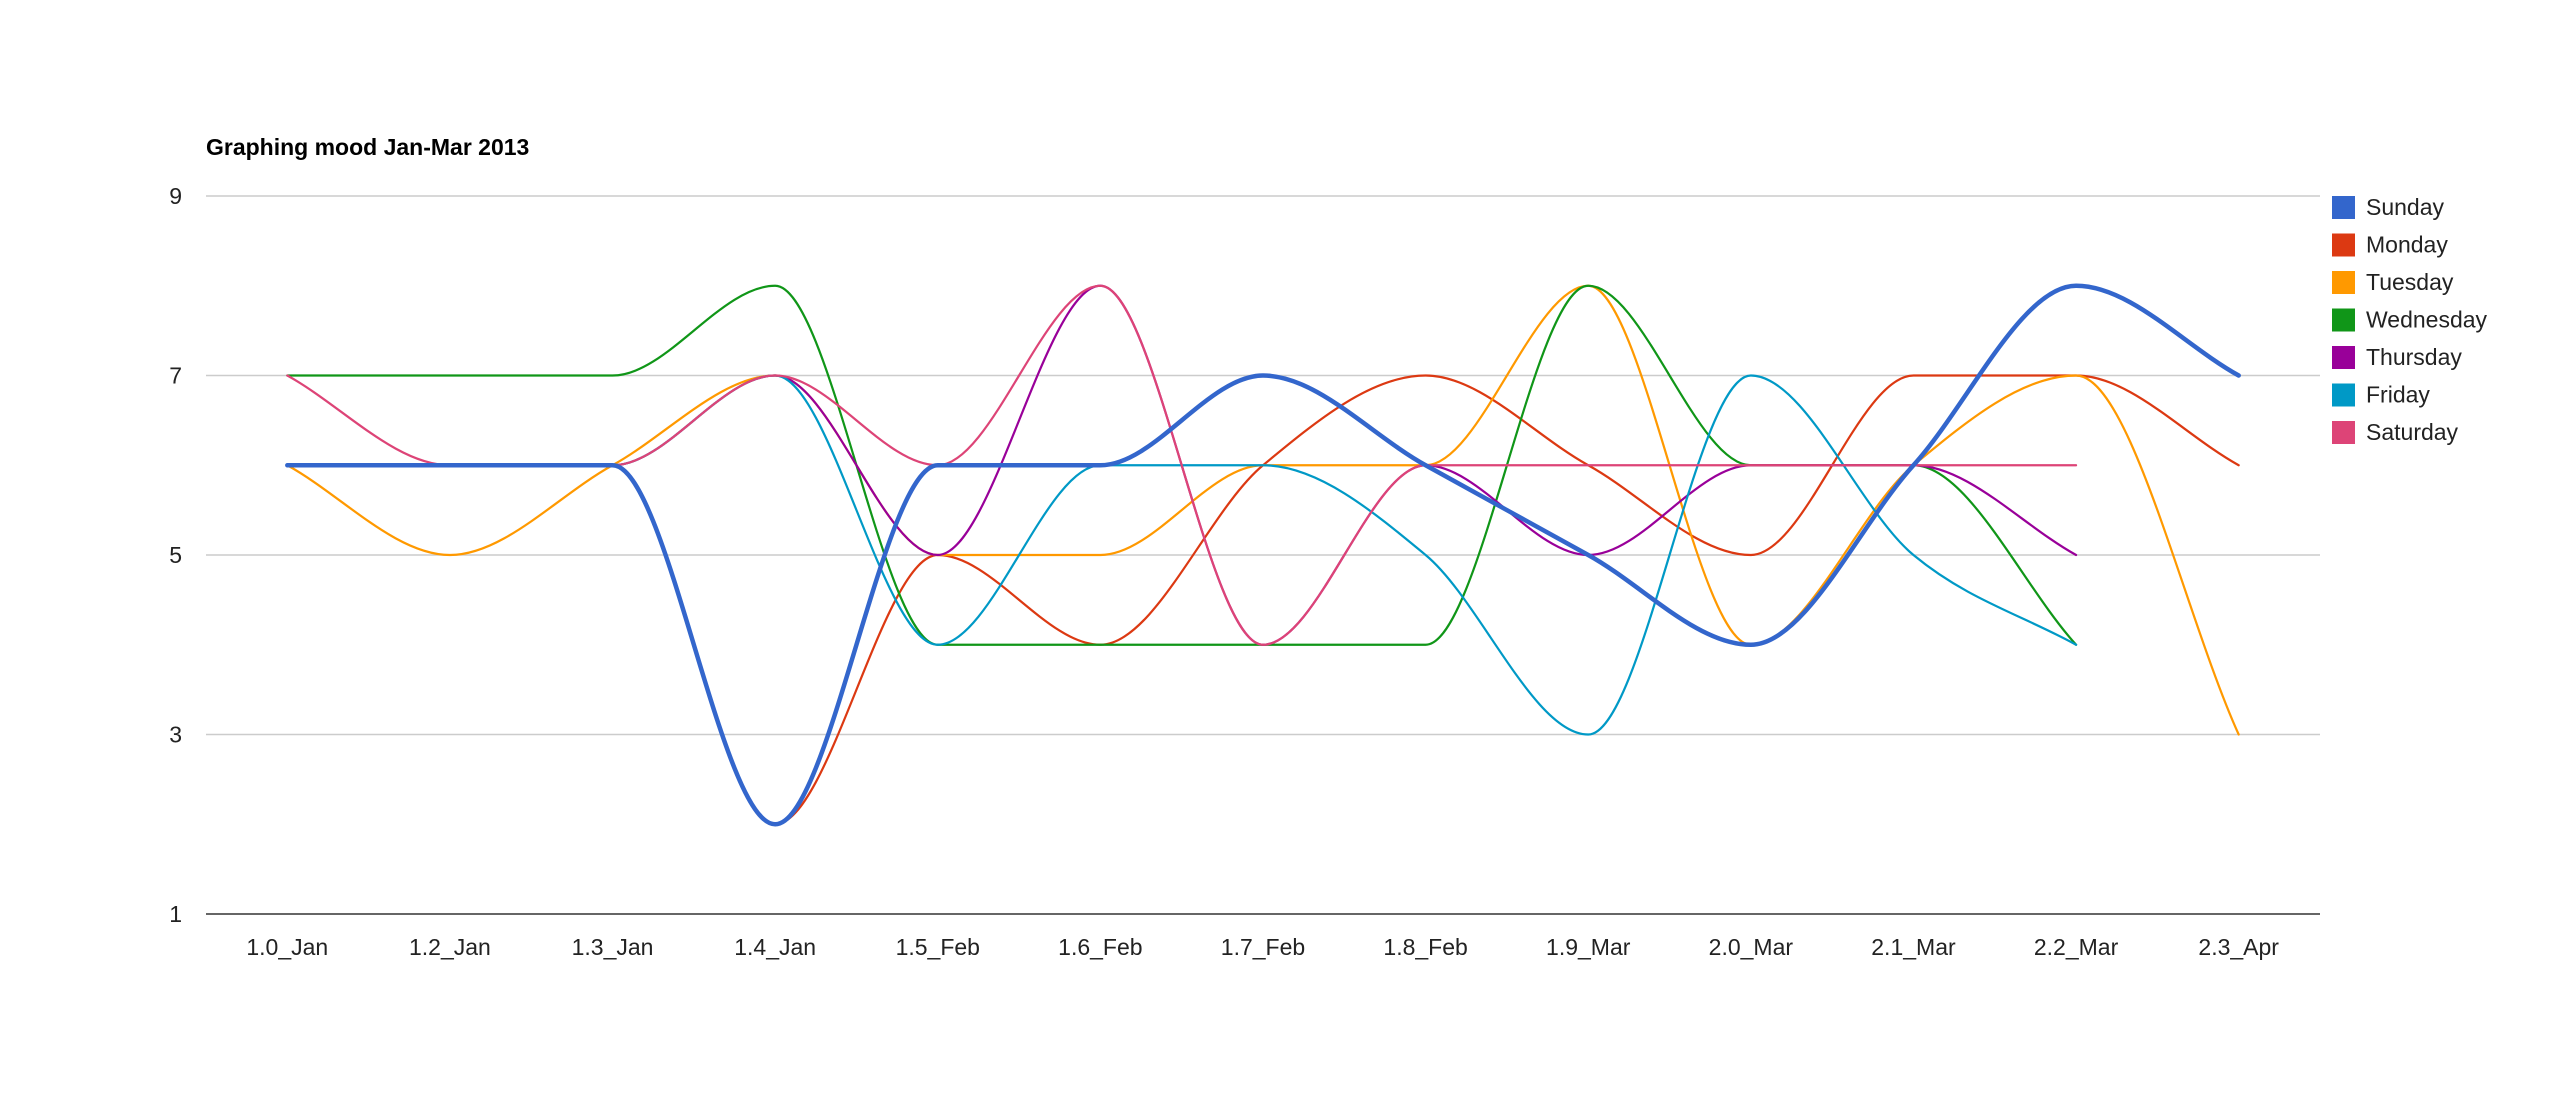 The height and width of the screenshot is (1093, 2556). What do you see at coordinates (2412, 432) in the screenshot?
I see `legend-label: Saturday` at bounding box center [2412, 432].